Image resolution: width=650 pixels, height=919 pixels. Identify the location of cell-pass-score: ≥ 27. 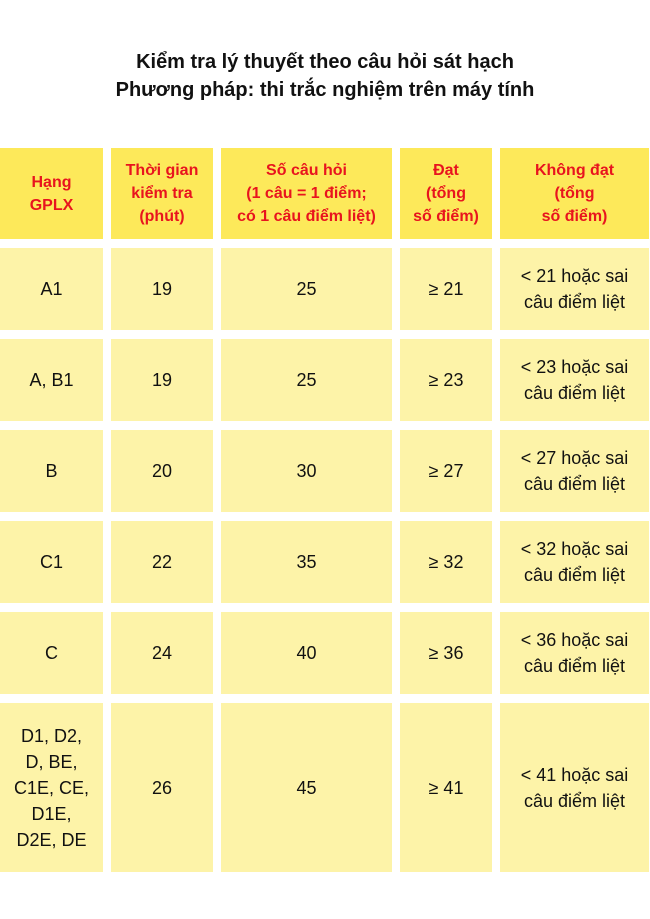
(446, 471).